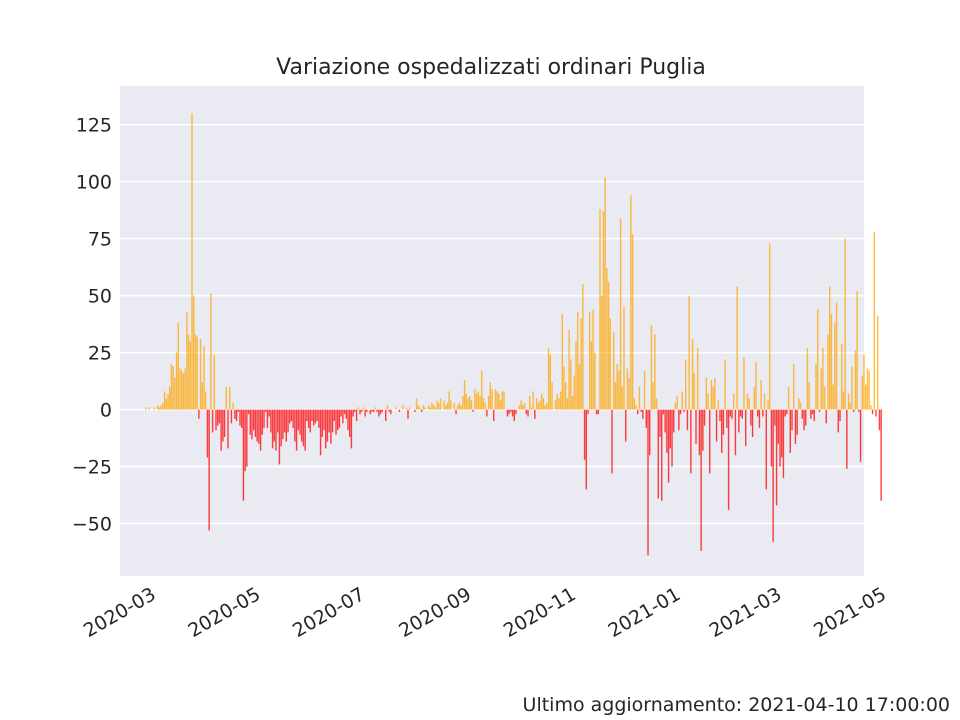 The image size is (960, 720). Describe the element at coordinates (540, 612) in the screenshot. I see `x-tick-label: 2020-11` at that location.